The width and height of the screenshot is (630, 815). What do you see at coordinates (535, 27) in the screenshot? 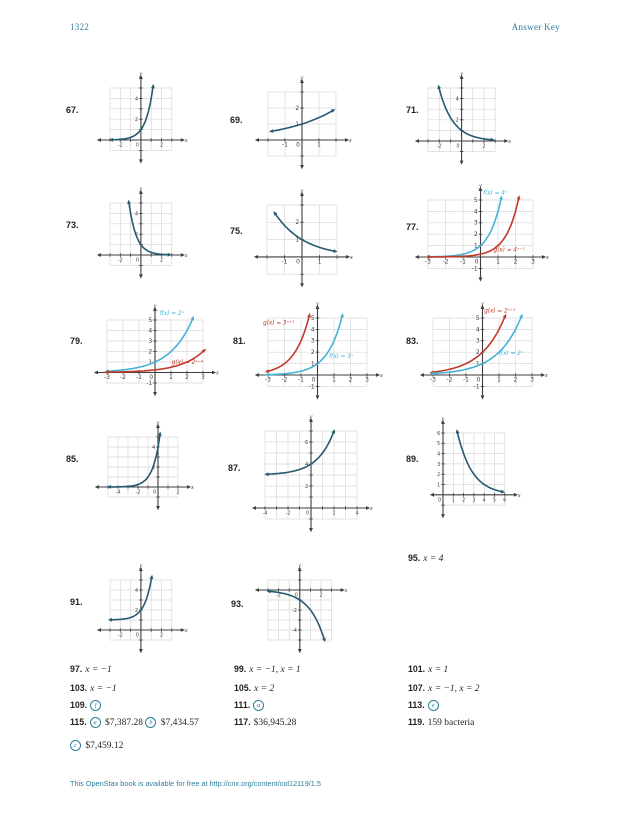
I see `header-title: Answer Key` at bounding box center [535, 27].